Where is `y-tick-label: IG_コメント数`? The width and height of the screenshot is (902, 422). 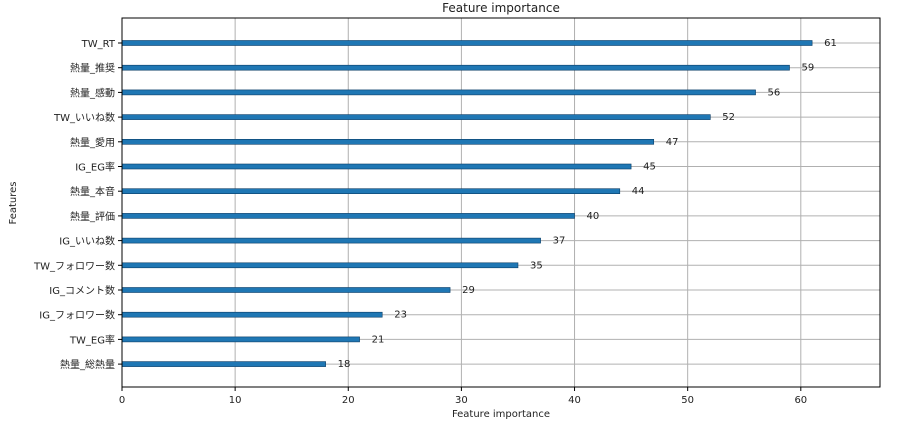
y-tick-label: IG_コメント数 is located at coordinates (82, 290).